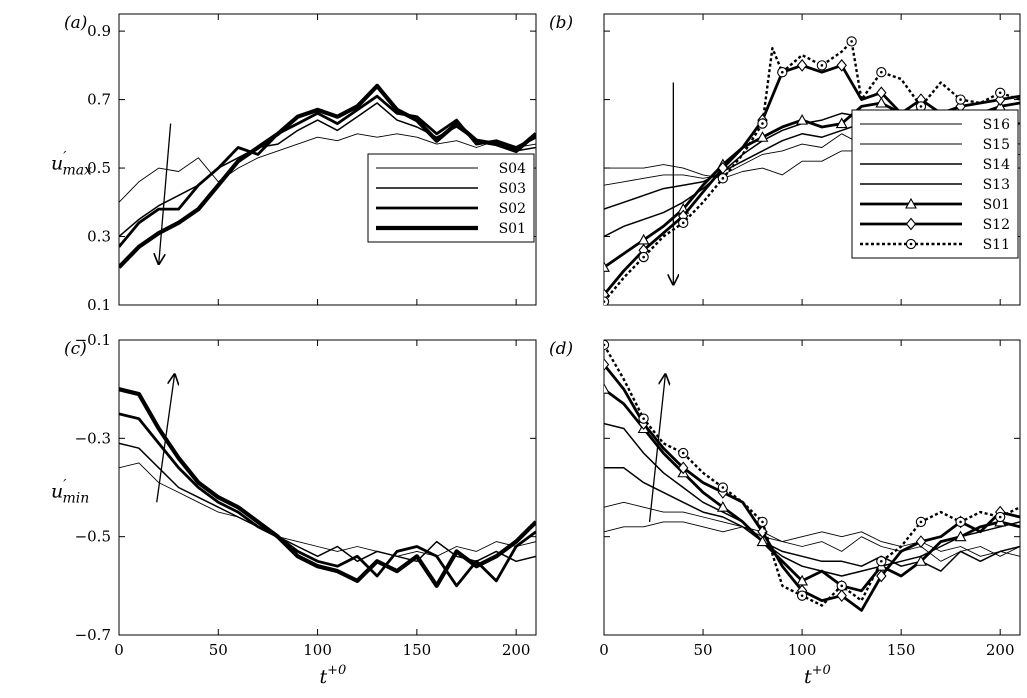 The width and height of the screenshot is (1027, 698). I want to click on legend-label: S12, so click(996, 225).